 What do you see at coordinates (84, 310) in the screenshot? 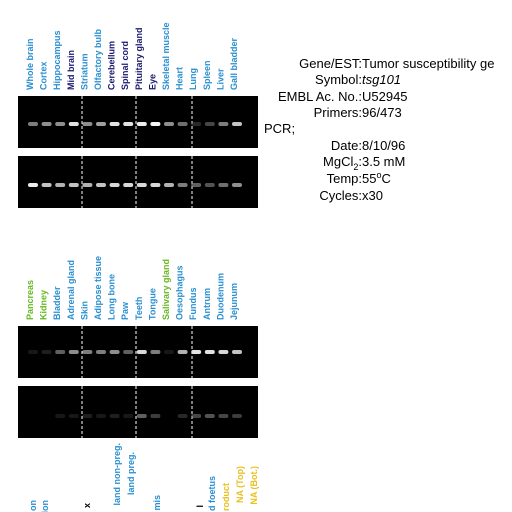
I see `lane-label: Skin` at bounding box center [84, 310].